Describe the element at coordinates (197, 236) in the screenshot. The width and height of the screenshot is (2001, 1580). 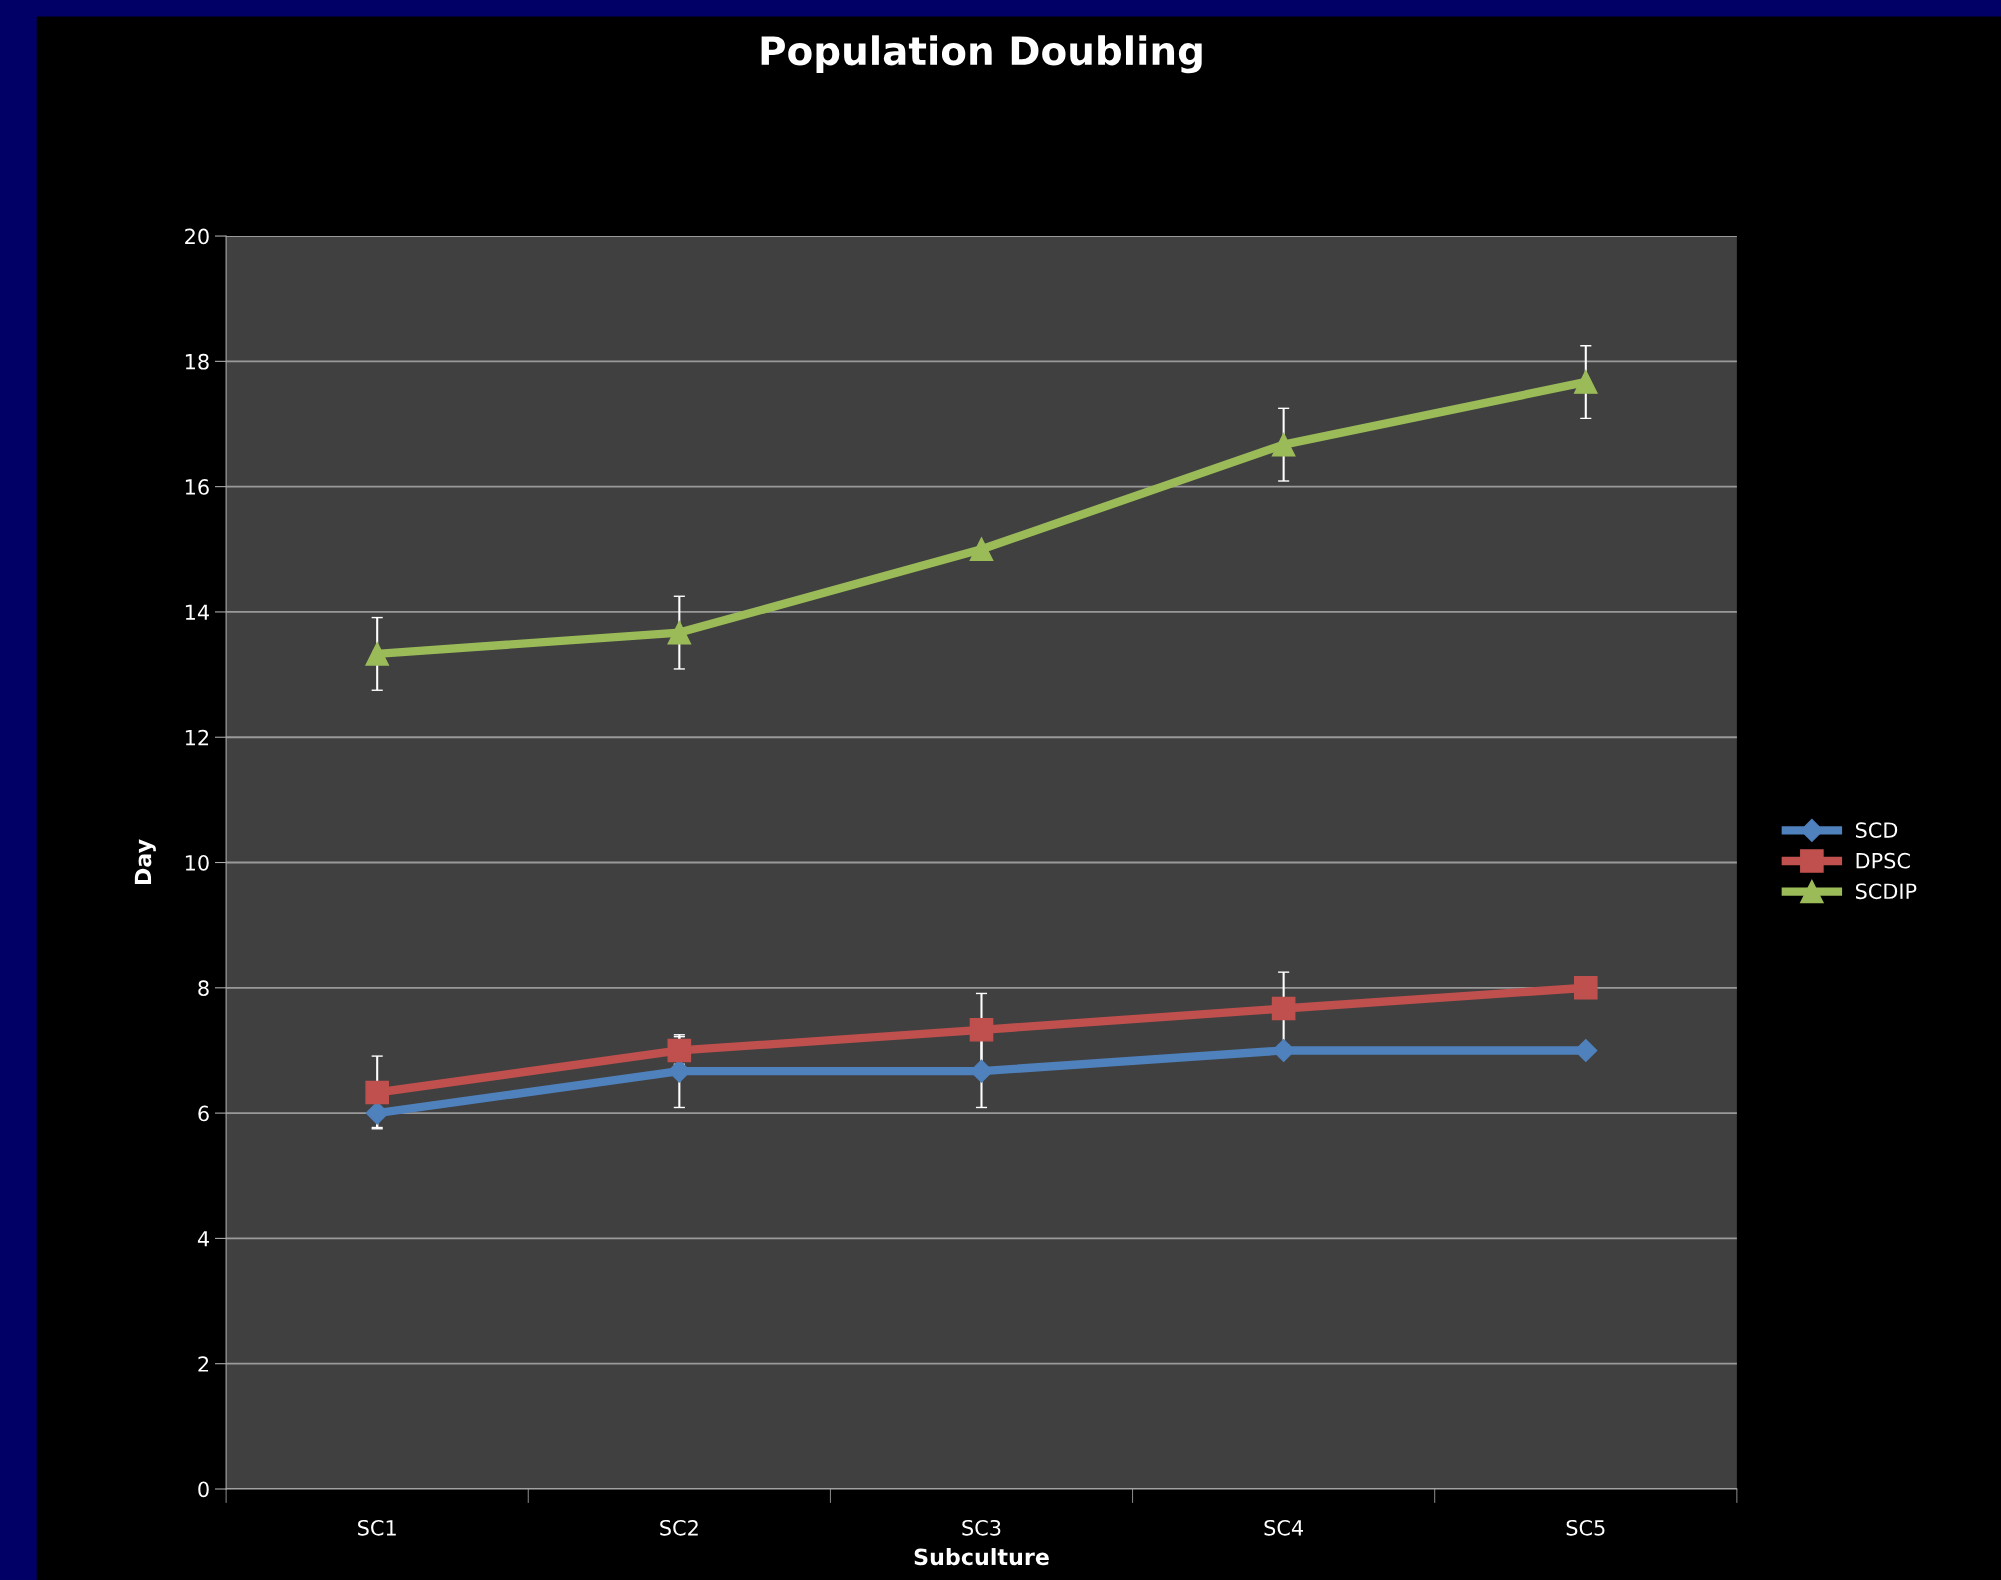
I see `y-tick-label: 20` at that location.